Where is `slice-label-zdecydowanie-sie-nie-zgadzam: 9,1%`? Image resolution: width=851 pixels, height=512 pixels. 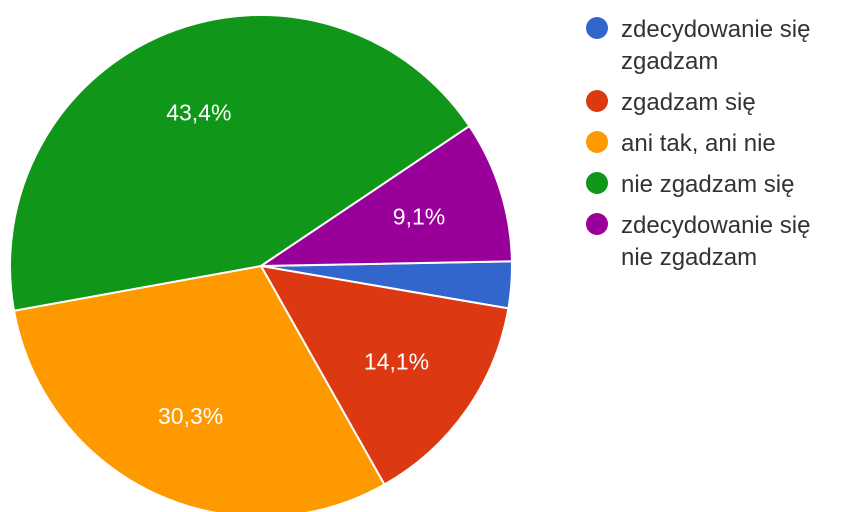 slice-label-zdecydowanie-sie-nie-zgadzam: 9,1% is located at coordinates (419, 216).